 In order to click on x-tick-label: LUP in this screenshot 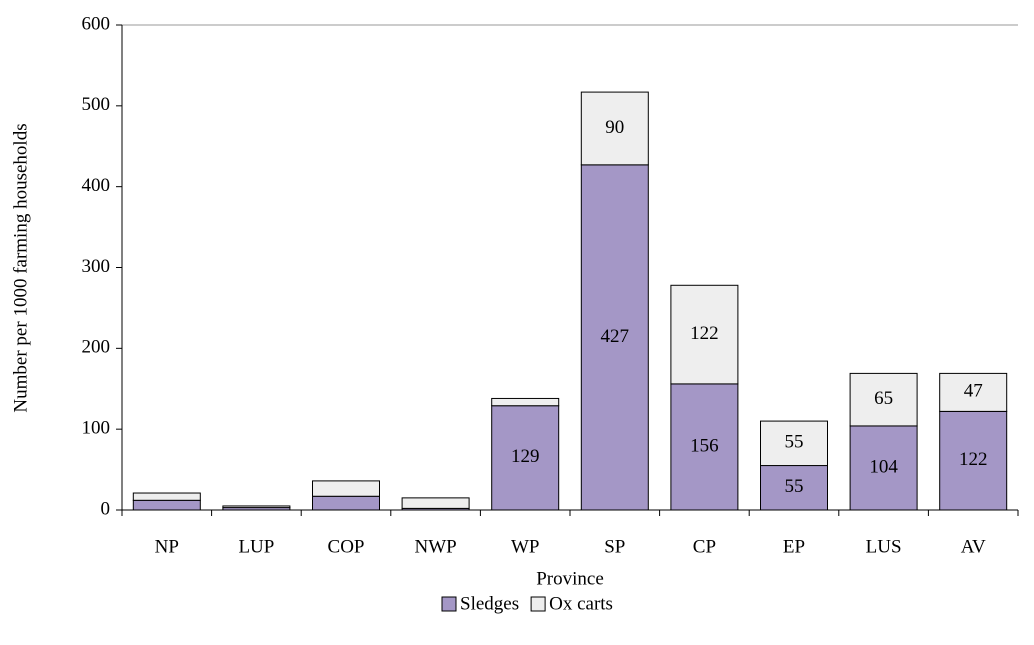, I will do `click(256, 546)`.